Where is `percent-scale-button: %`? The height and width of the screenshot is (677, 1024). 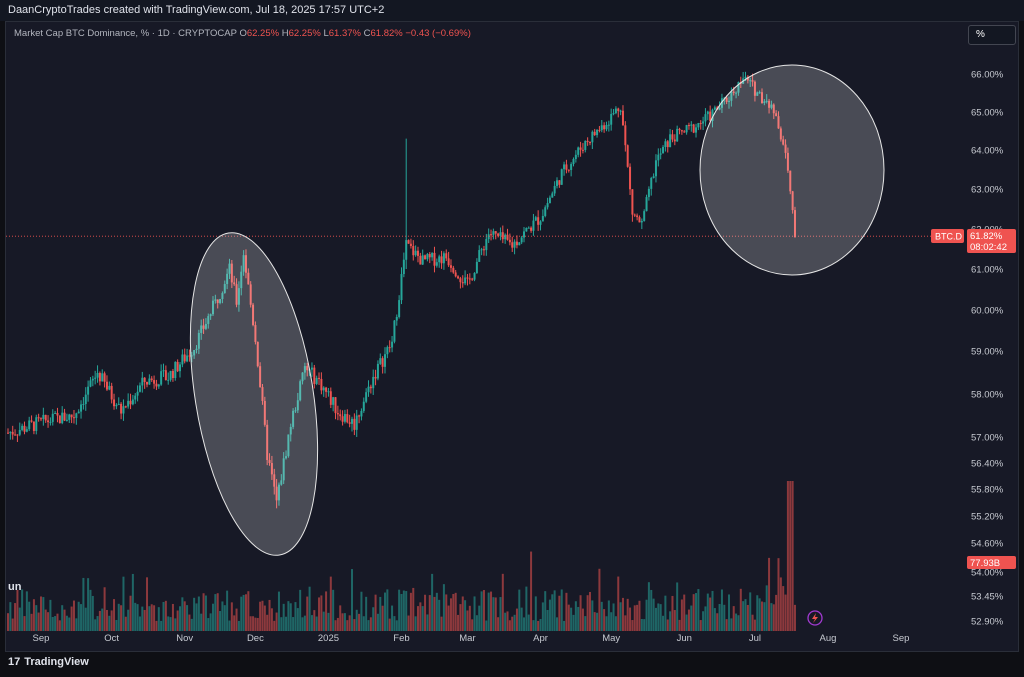
percent-scale-button: % is located at coordinates (992, 35).